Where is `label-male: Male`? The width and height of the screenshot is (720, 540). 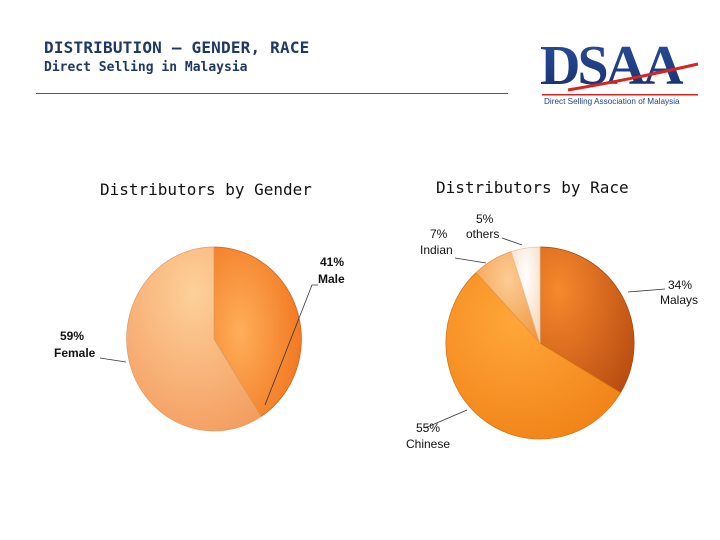
label-male: Male is located at coordinates (331, 279).